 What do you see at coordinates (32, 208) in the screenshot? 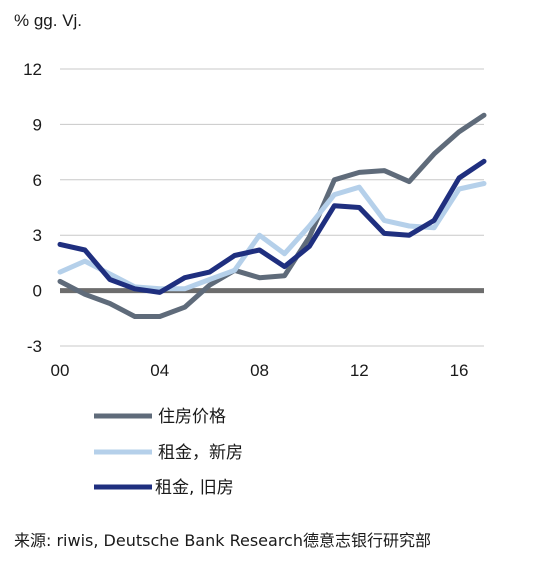
I see `y-tick-labels: -3 0 3 6 9 12` at bounding box center [32, 208].